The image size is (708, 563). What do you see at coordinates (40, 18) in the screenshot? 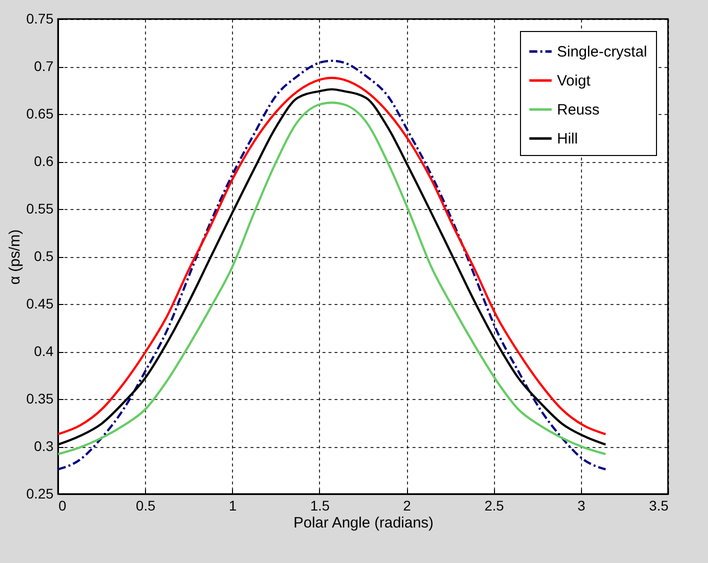
I see `y-tick-label: 0.75` at bounding box center [40, 18].